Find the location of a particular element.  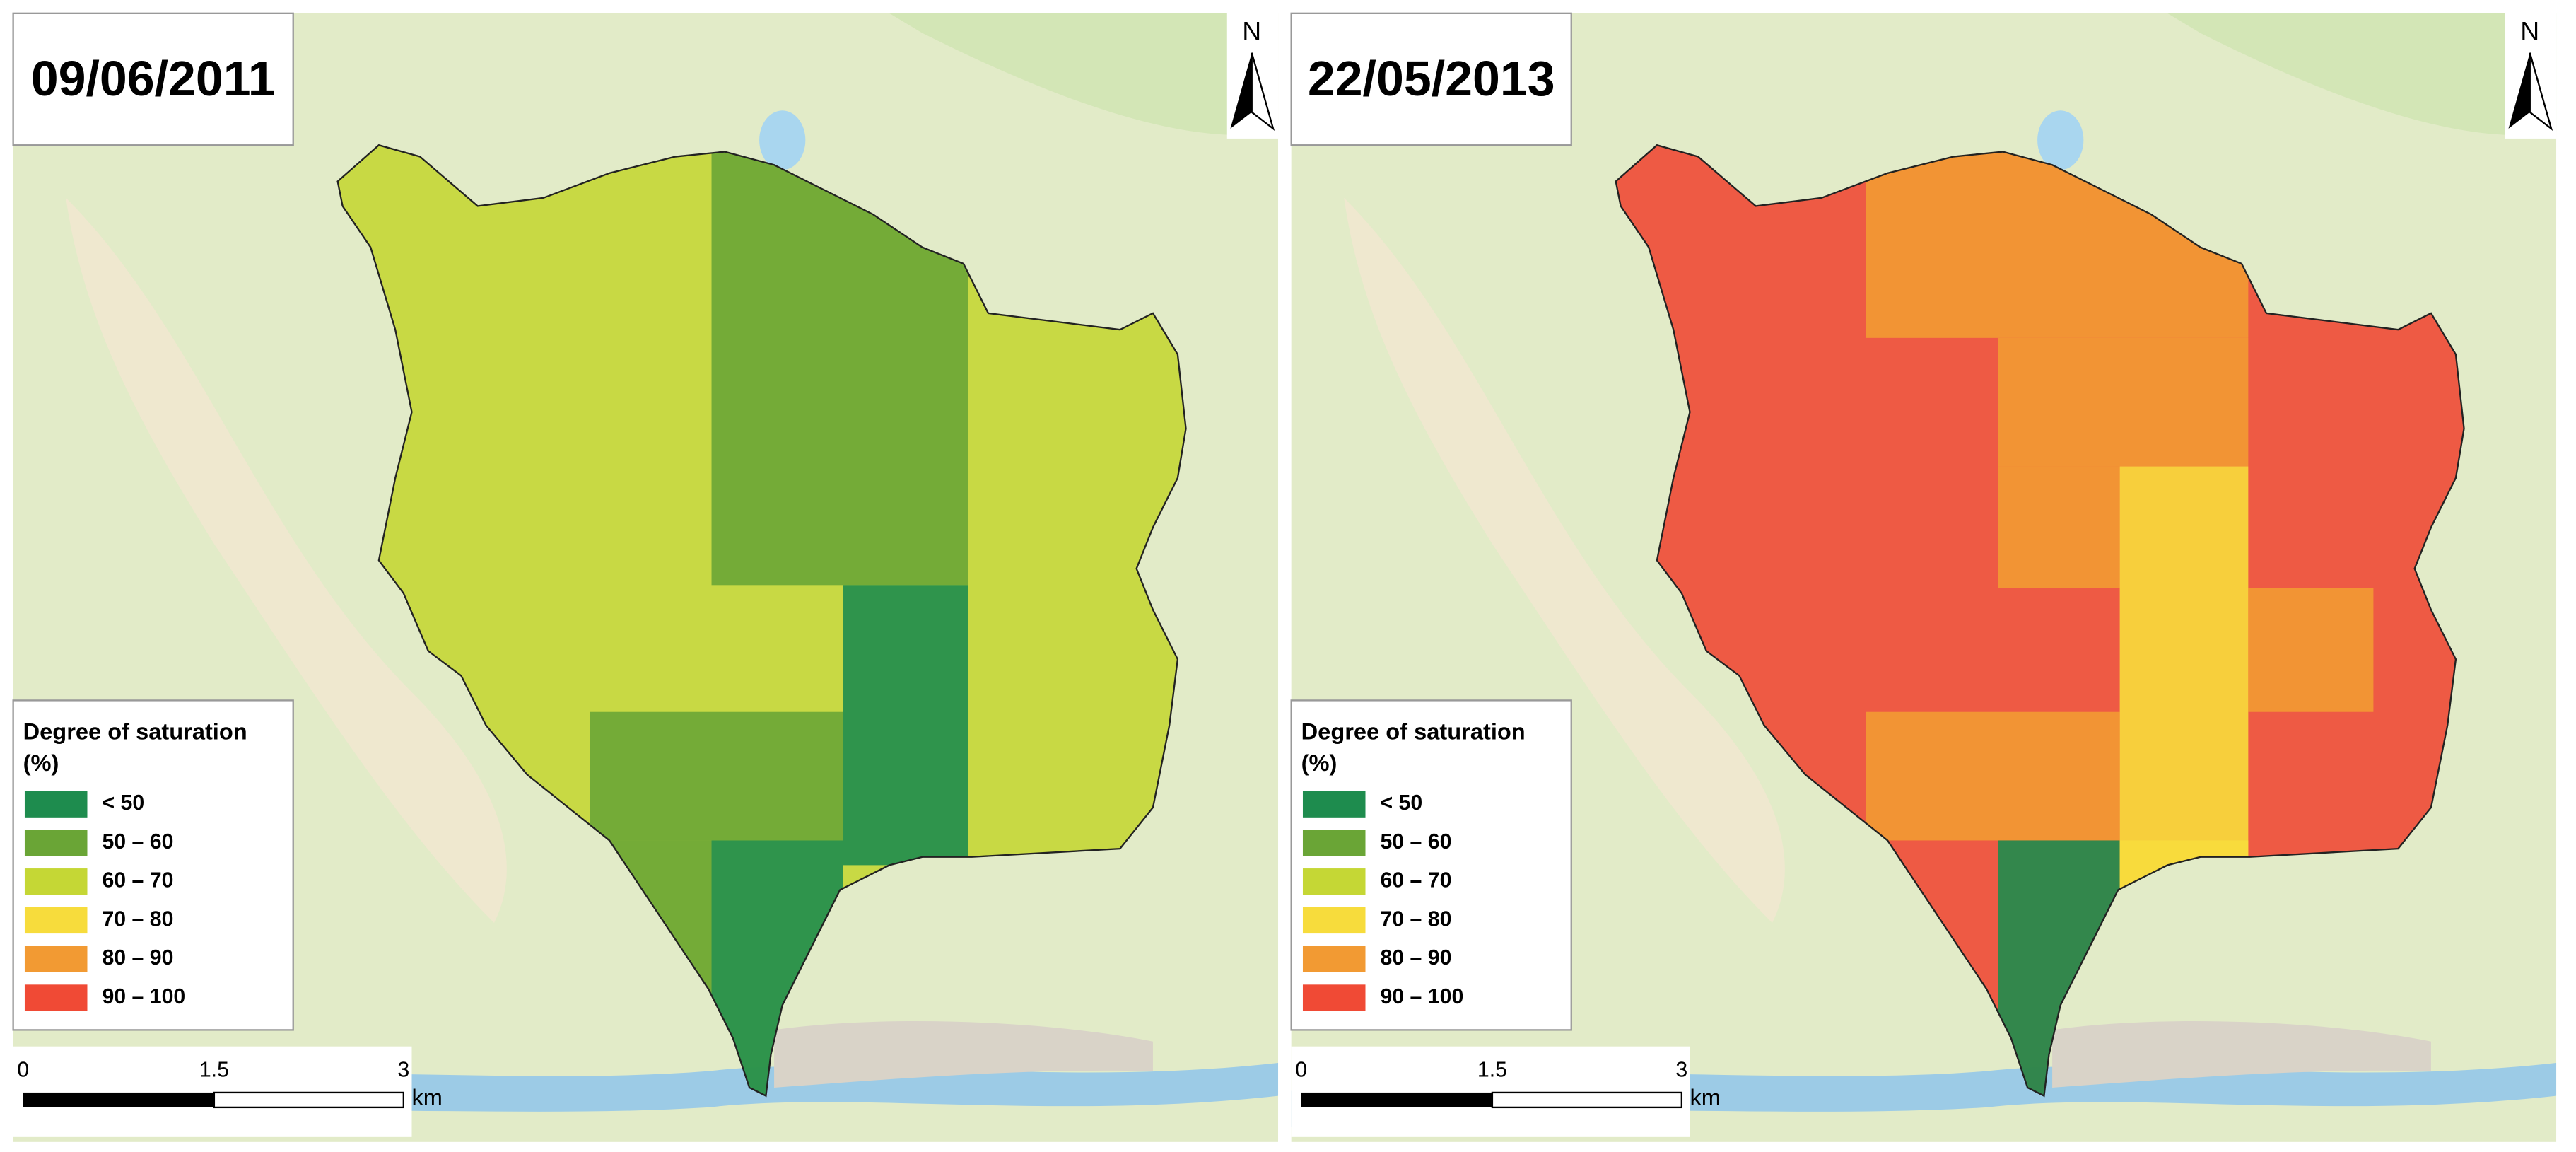

date-label: 22/05/2013 is located at coordinates (1431, 78).